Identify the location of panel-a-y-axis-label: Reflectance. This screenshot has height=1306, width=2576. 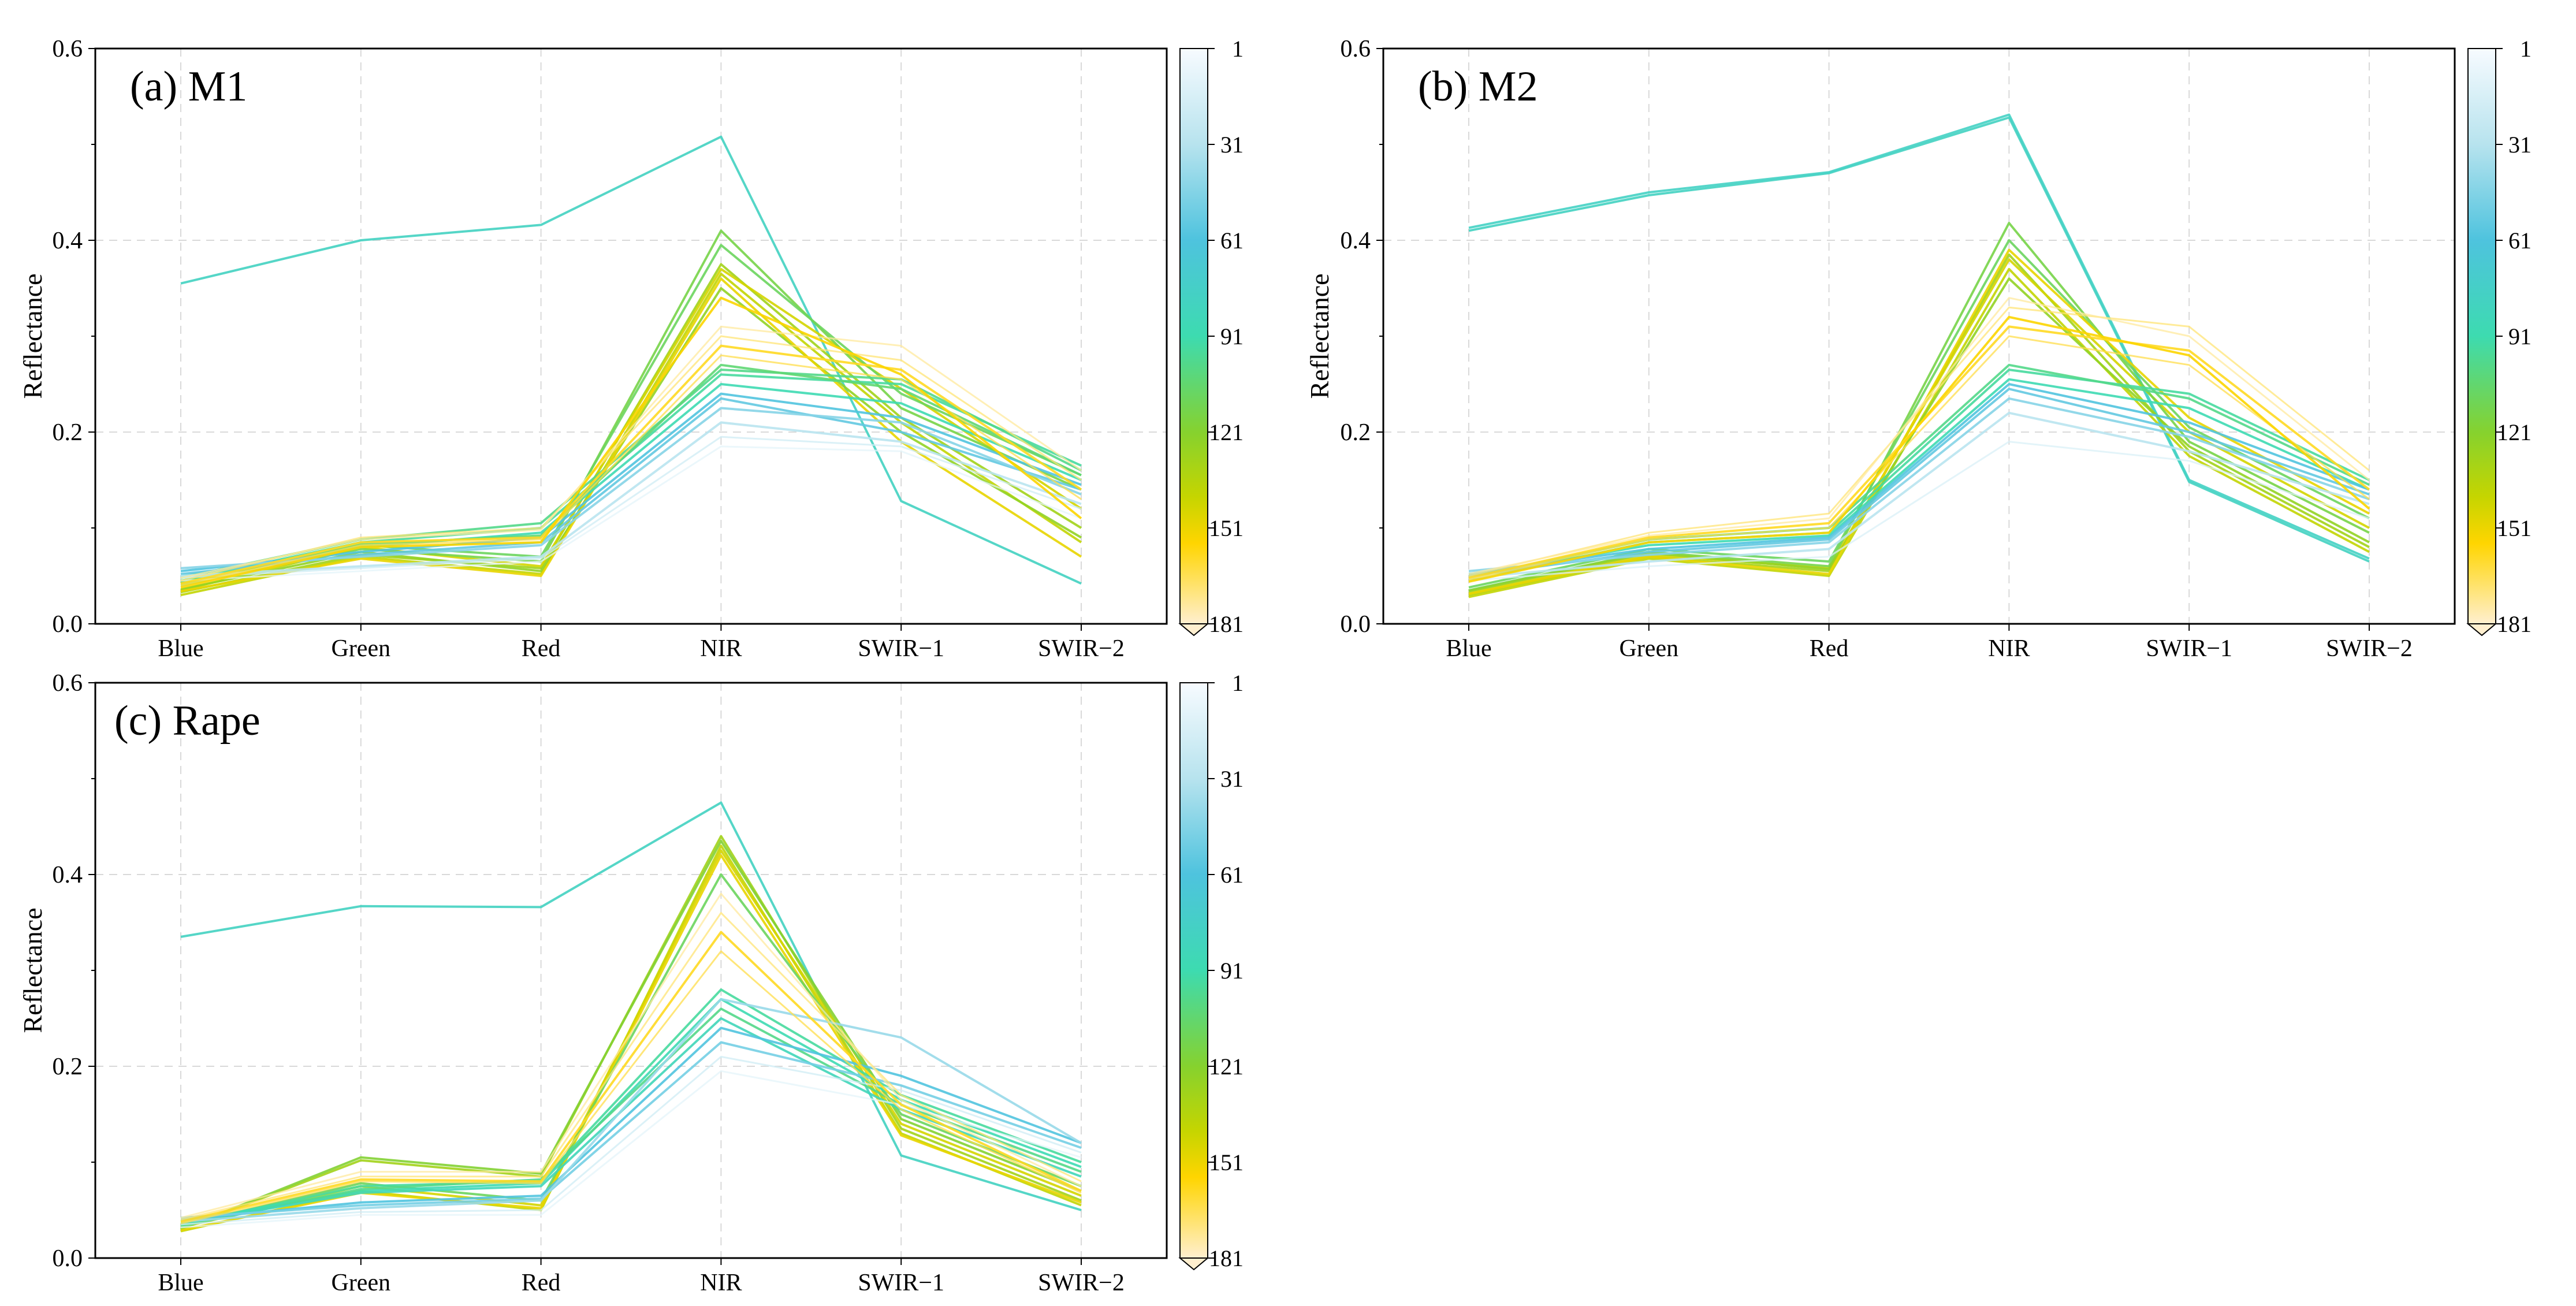
(32, 336).